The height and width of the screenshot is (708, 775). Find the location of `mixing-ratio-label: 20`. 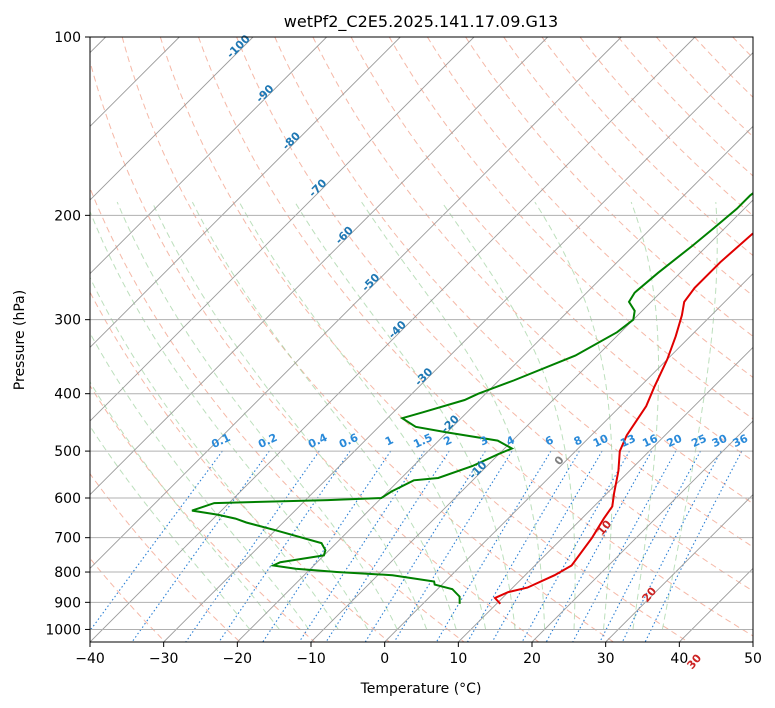

mixing-ratio-label: 20 is located at coordinates (675, 441).